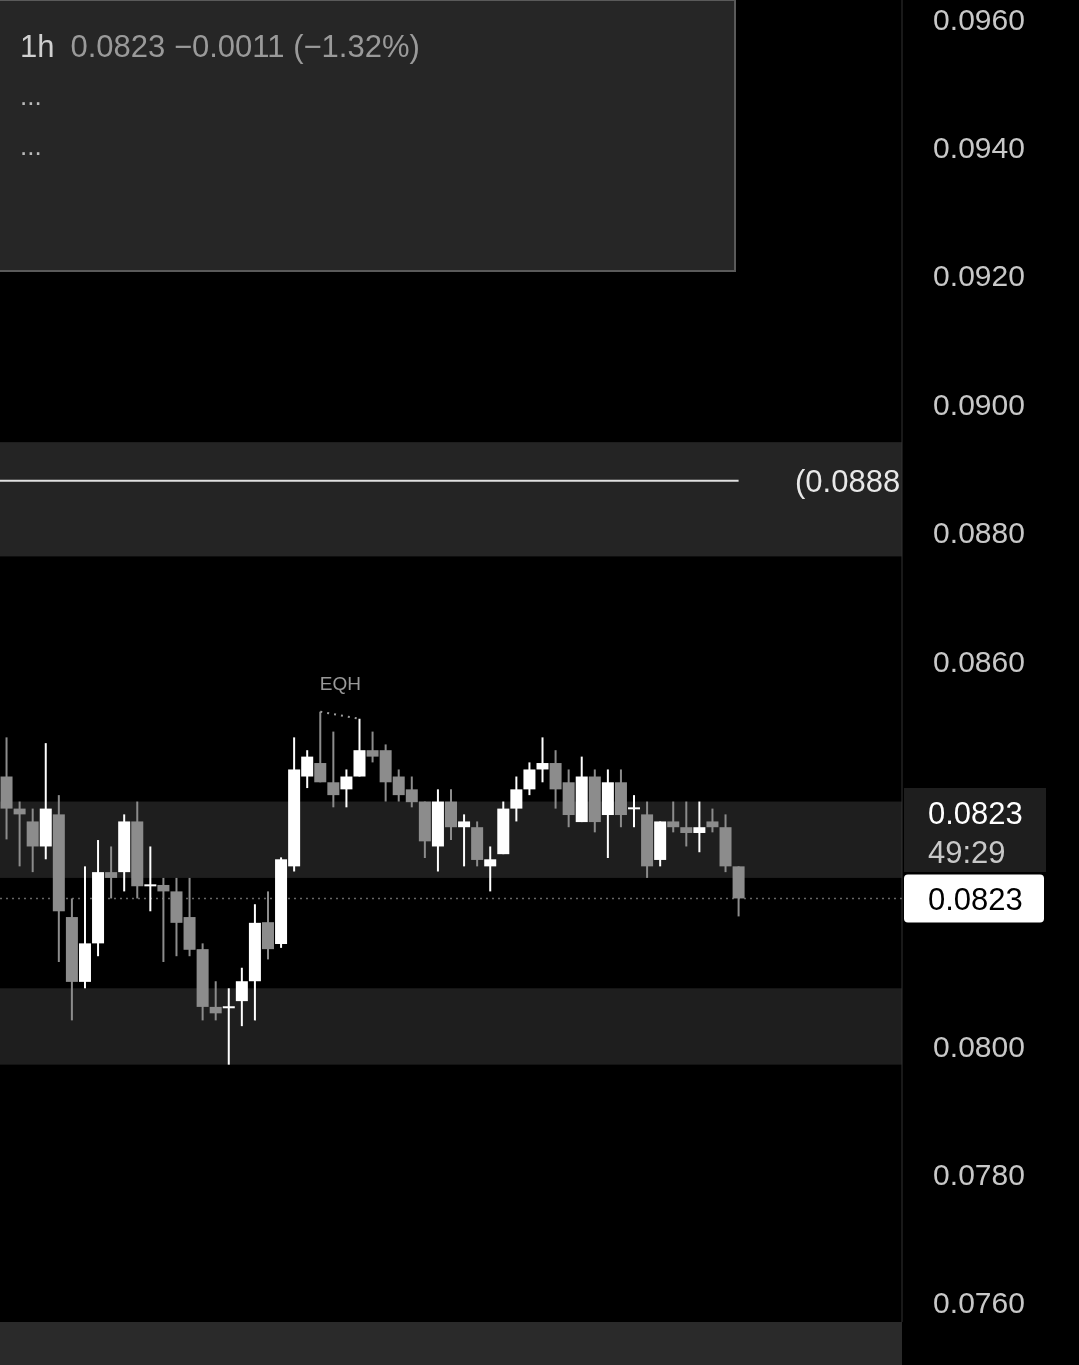 This screenshot has height=1365, width=1079. I want to click on text: 0.0823, so click(975, 813).